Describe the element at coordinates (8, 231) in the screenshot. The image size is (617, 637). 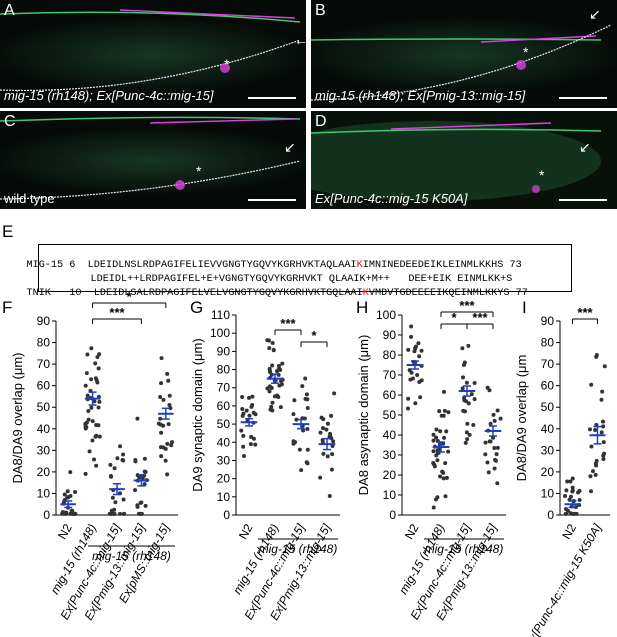
I see `panel-e-label: E` at that location.